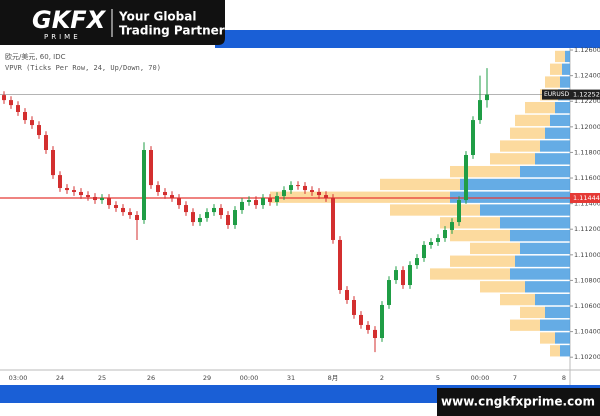 This screenshot has width=600, height=416. What do you see at coordinates (587, 152) in the screenshot?
I see `y-tick-label: 1.11800` at bounding box center [587, 152].